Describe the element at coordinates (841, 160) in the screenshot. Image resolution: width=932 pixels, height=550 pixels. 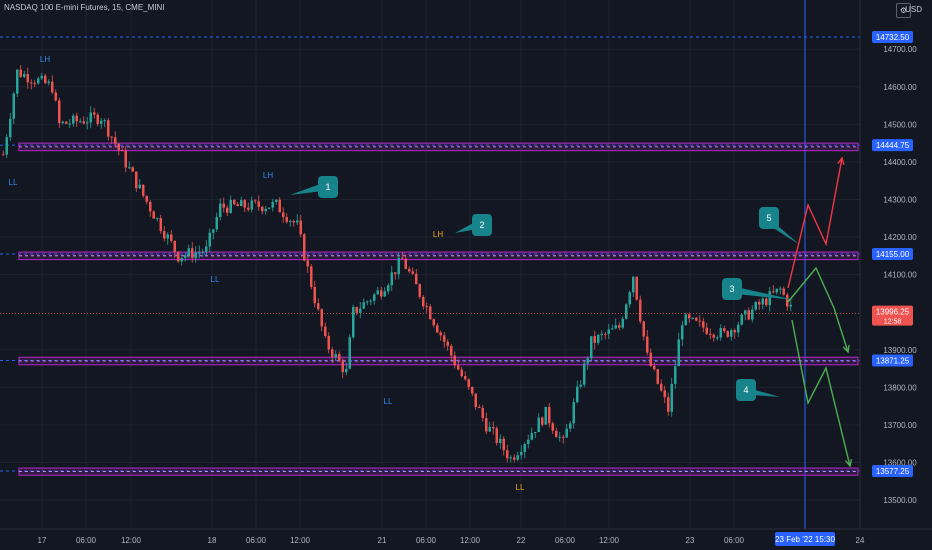
I see `bullish-projection-arrow-head` at that location.